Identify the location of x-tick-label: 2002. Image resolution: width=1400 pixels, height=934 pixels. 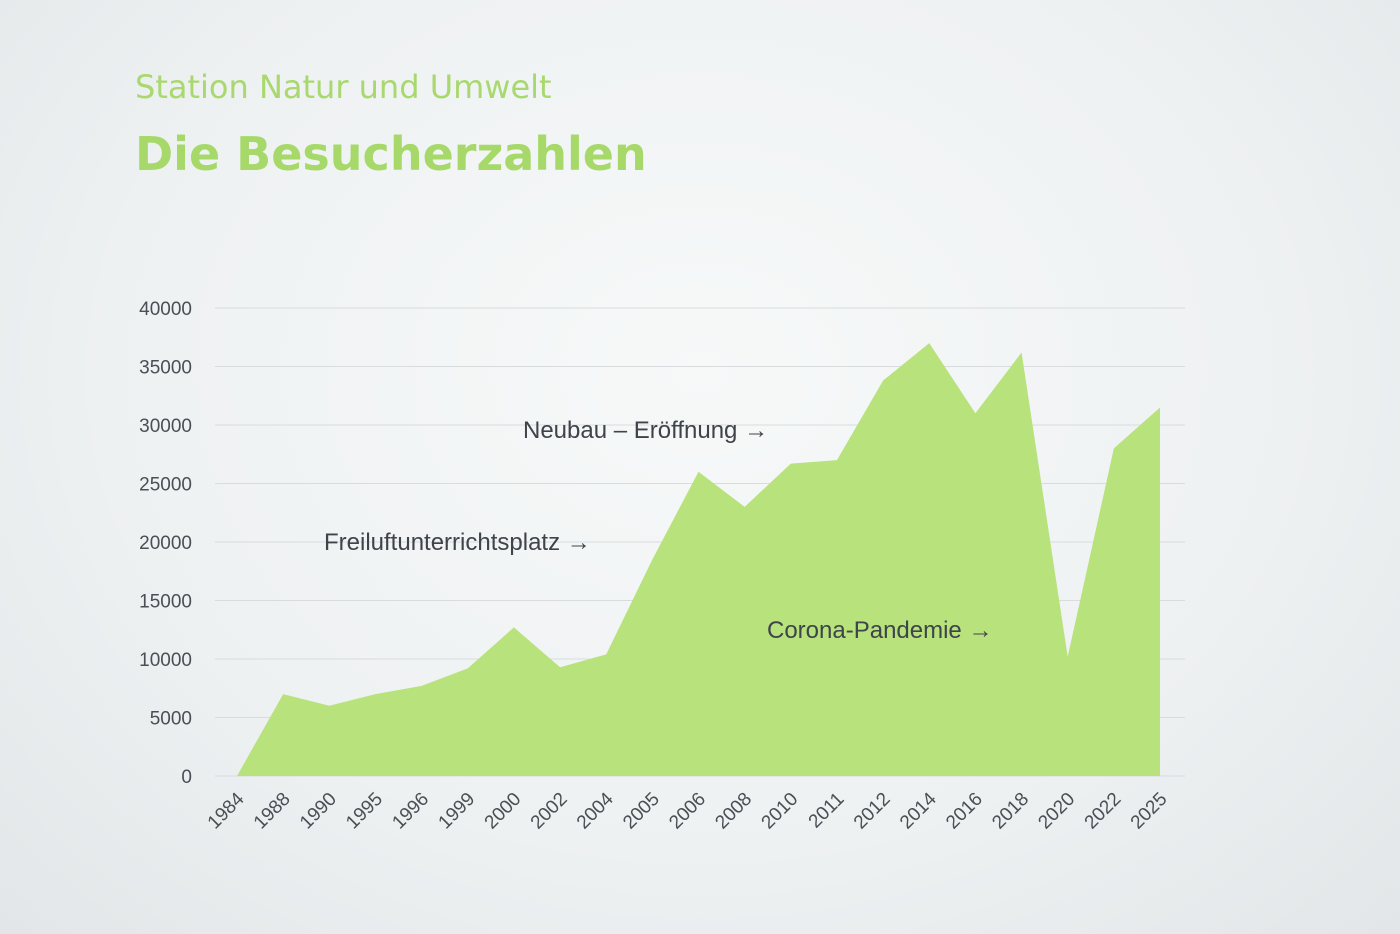
(549, 811).